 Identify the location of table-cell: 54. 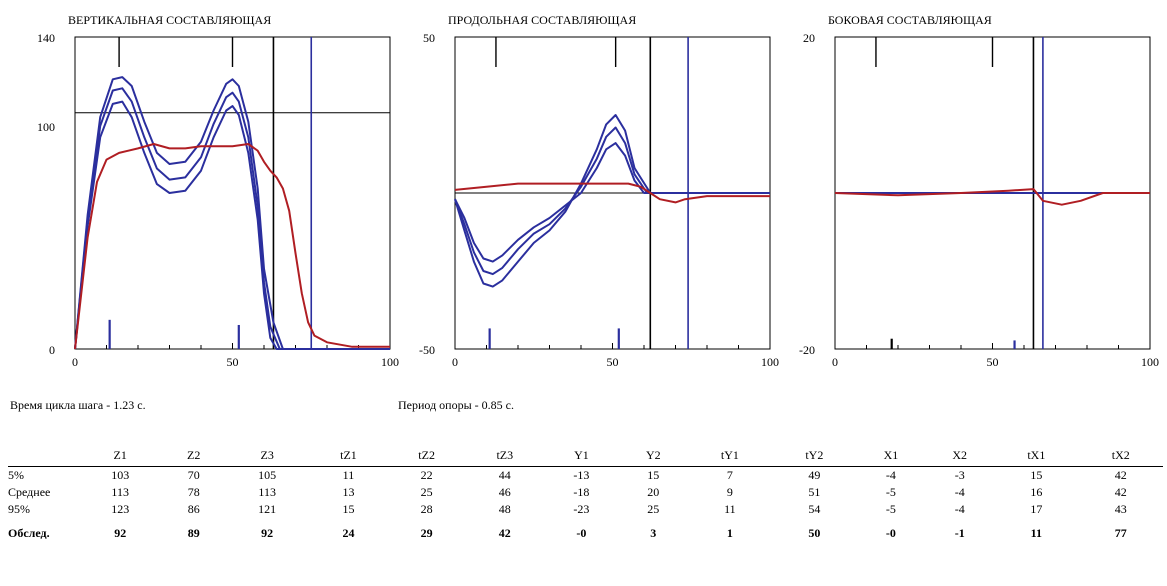
(814, 509).